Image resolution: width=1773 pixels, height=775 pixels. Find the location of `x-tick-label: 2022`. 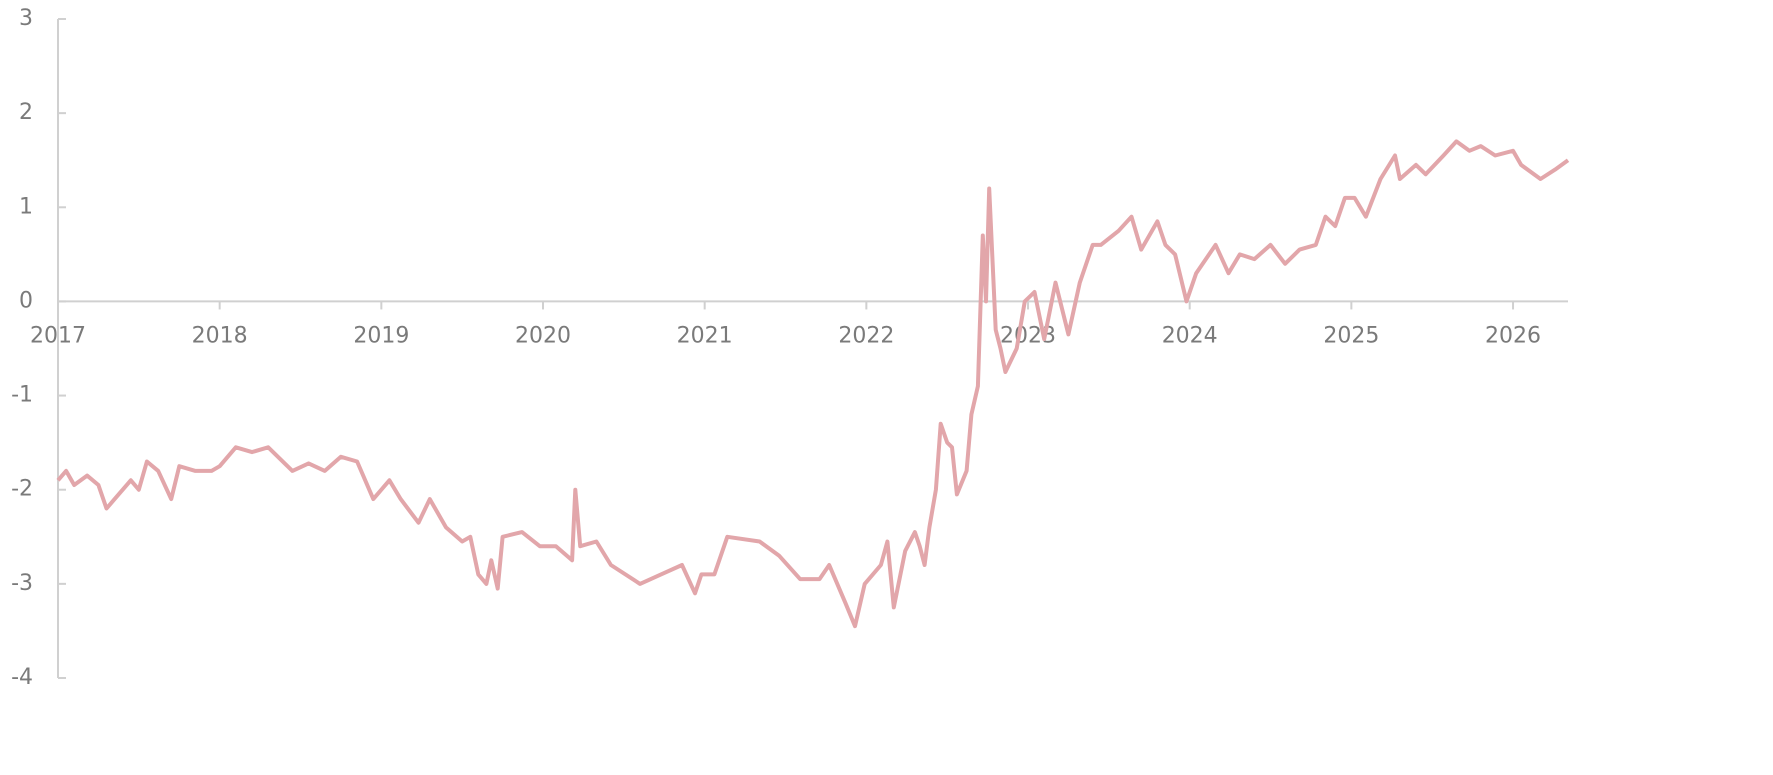

x-tick-label: 2022 is located at coordinates (866, 335).